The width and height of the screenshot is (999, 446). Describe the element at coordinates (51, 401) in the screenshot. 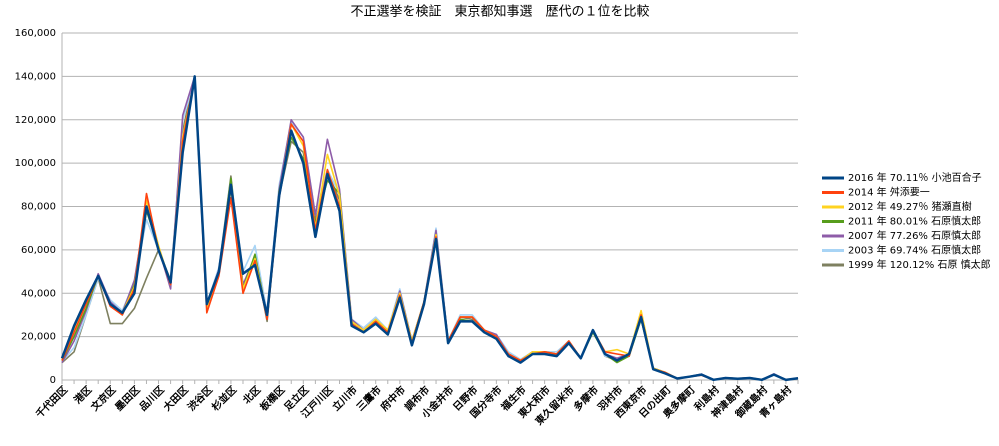

I see `x-tick-label: 千代田区` at that location.